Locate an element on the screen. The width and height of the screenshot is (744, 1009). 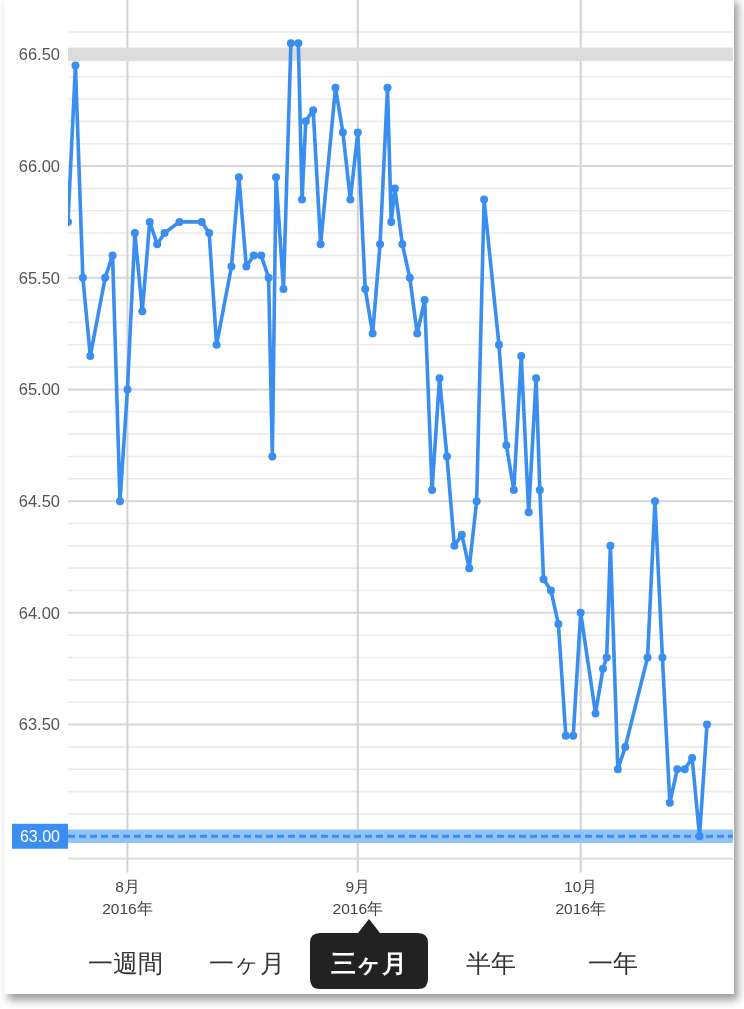
y-tick-label: 64.50 is located at coordinates (39, 500).